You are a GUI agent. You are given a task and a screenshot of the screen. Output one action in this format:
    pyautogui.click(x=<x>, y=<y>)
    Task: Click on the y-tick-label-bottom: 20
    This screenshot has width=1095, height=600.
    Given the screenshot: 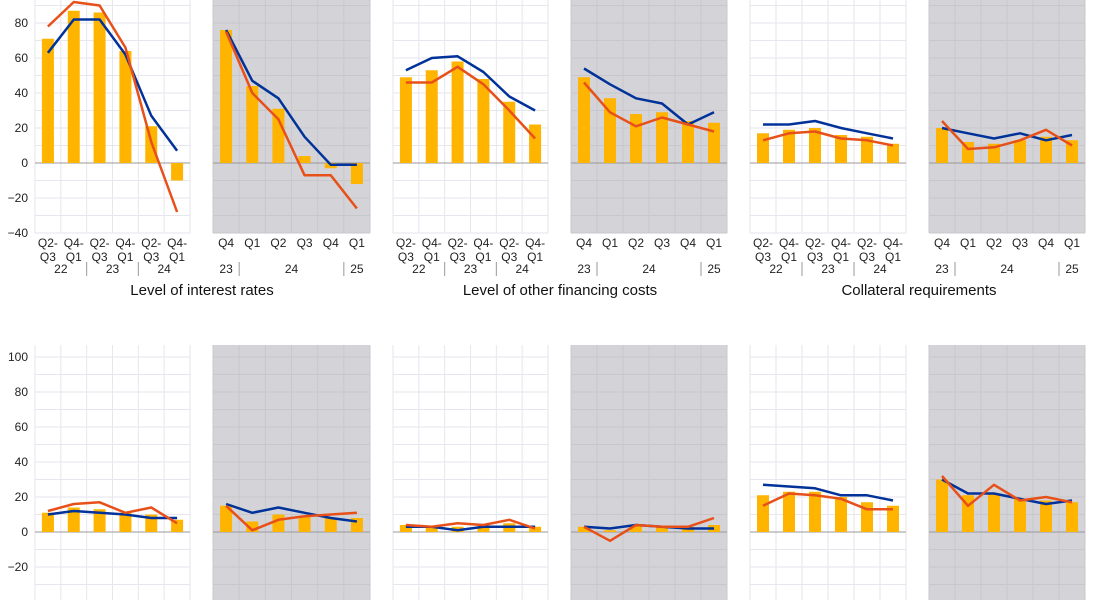 What is the action you would take?
    pyautogui.click(x=22, y=497)
    